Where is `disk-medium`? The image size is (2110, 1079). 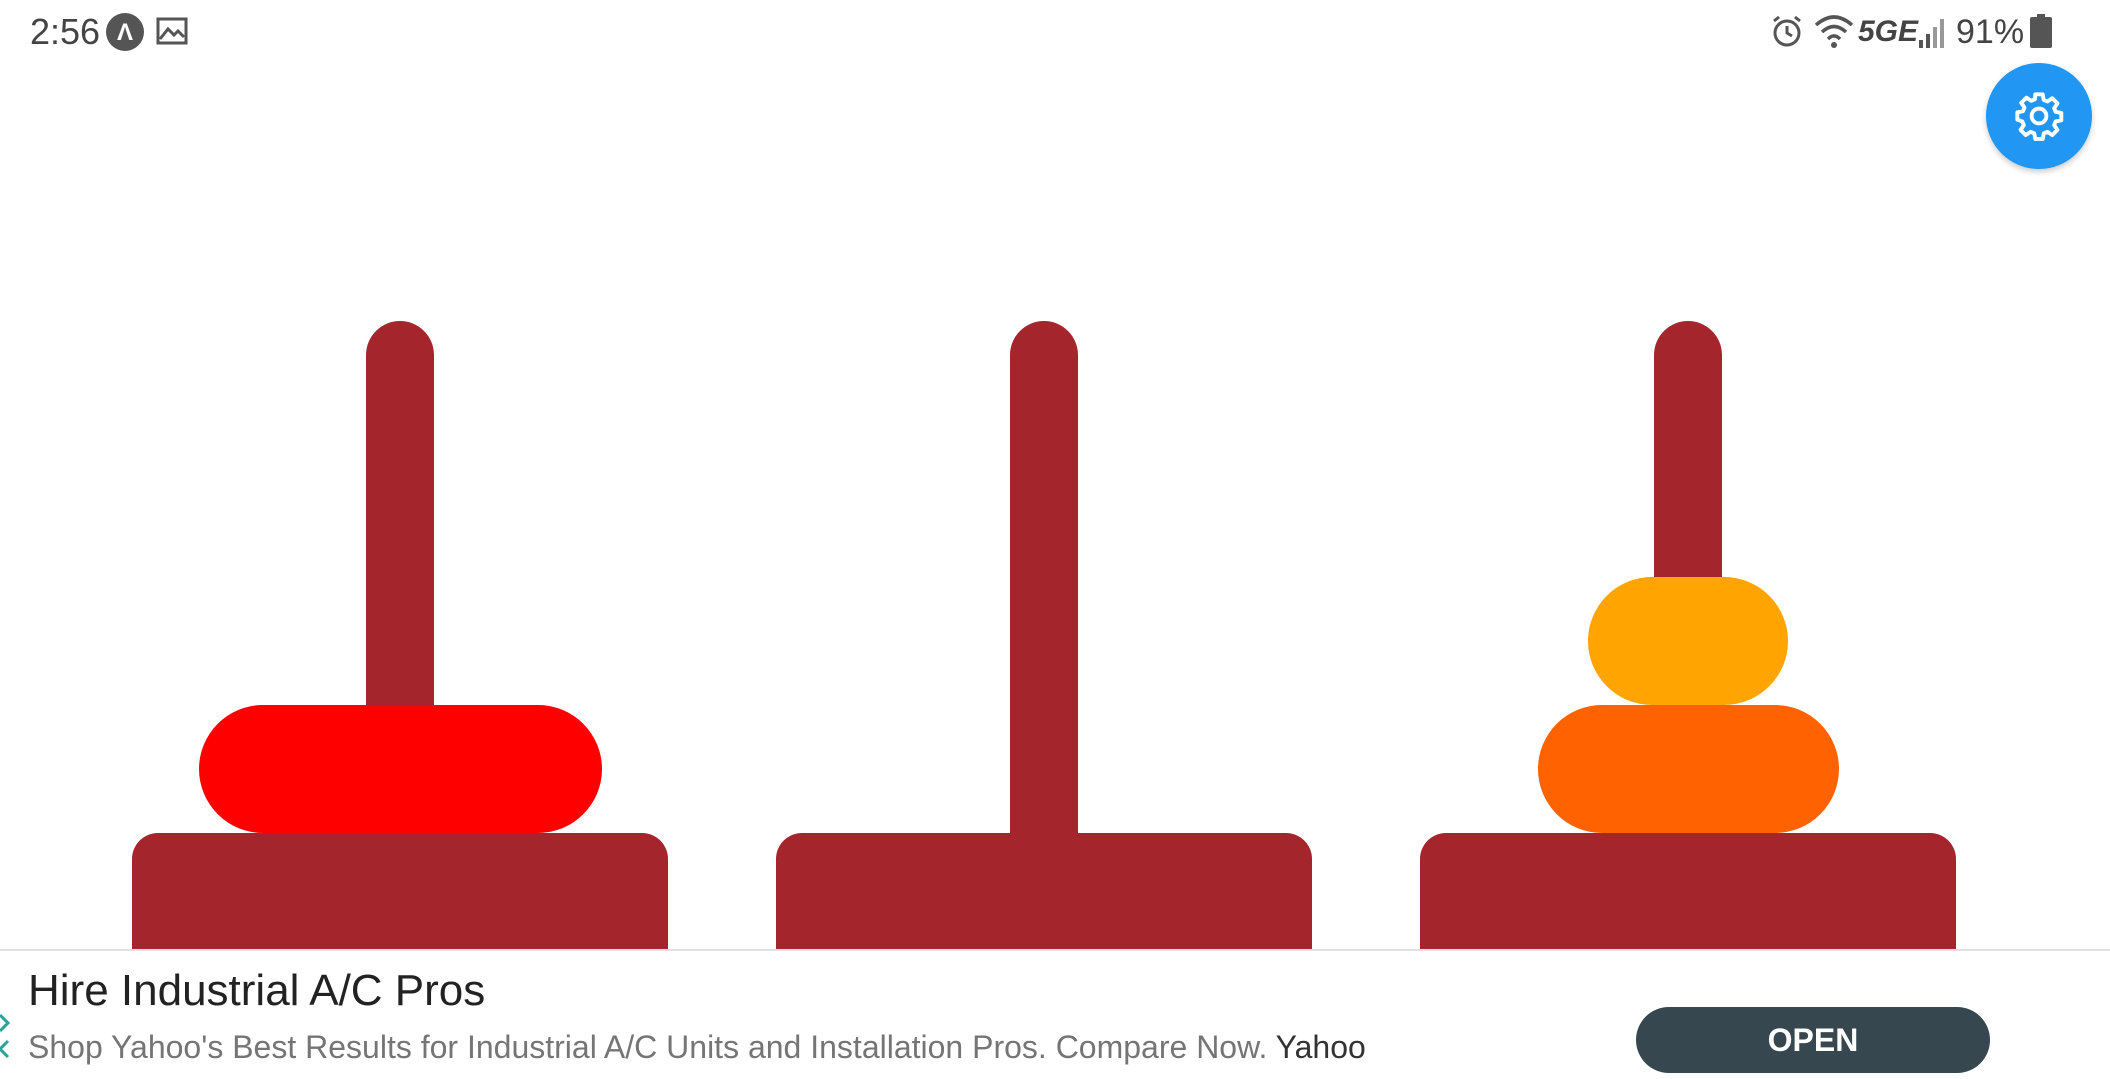 disk-medium is located at coordinates (1688, 769).